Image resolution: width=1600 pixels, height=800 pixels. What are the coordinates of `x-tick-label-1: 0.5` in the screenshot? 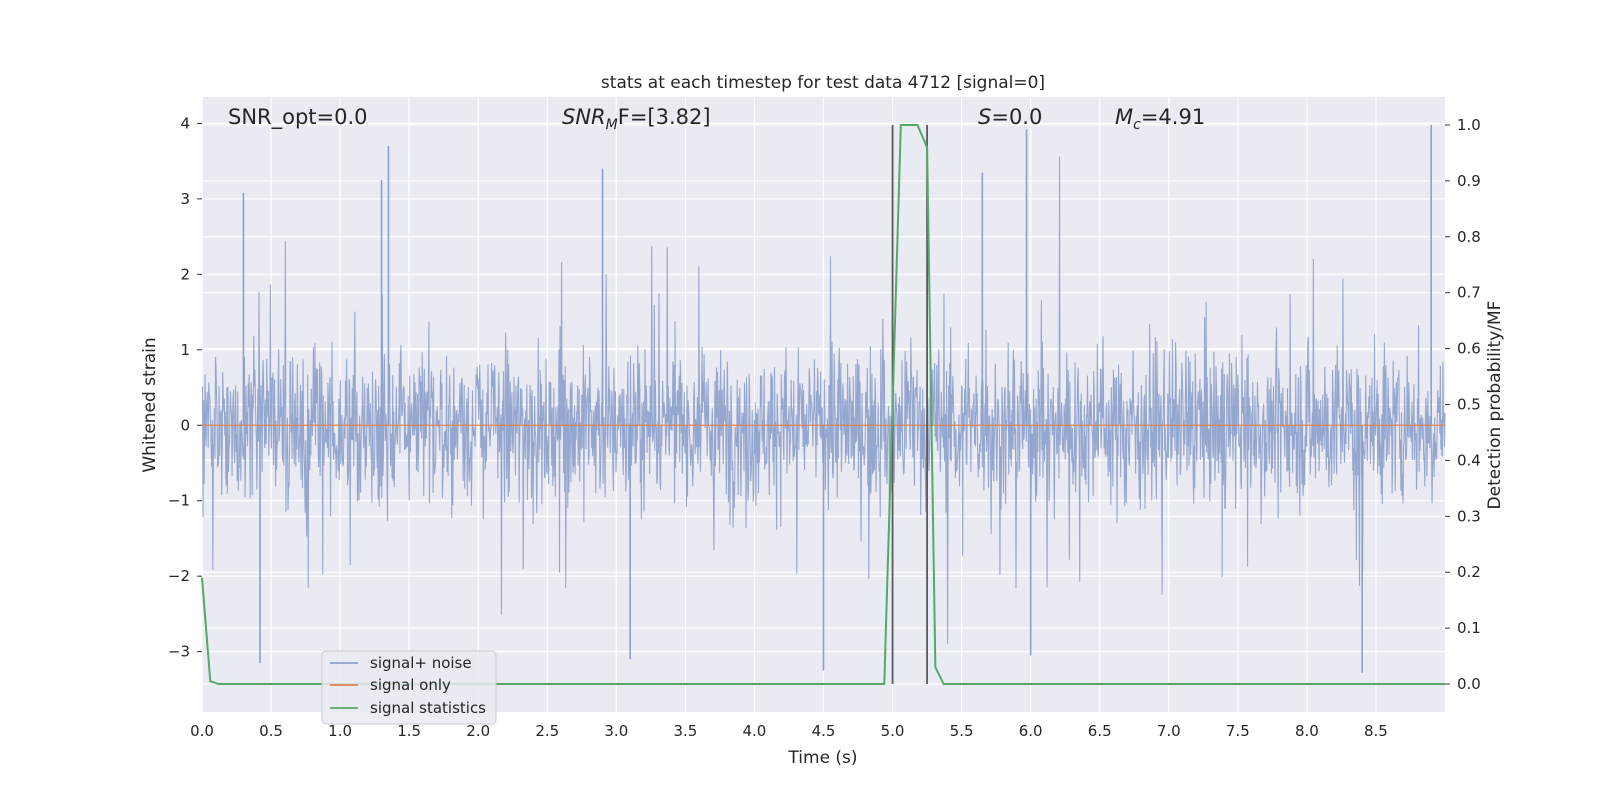 It's located at (271, 731).